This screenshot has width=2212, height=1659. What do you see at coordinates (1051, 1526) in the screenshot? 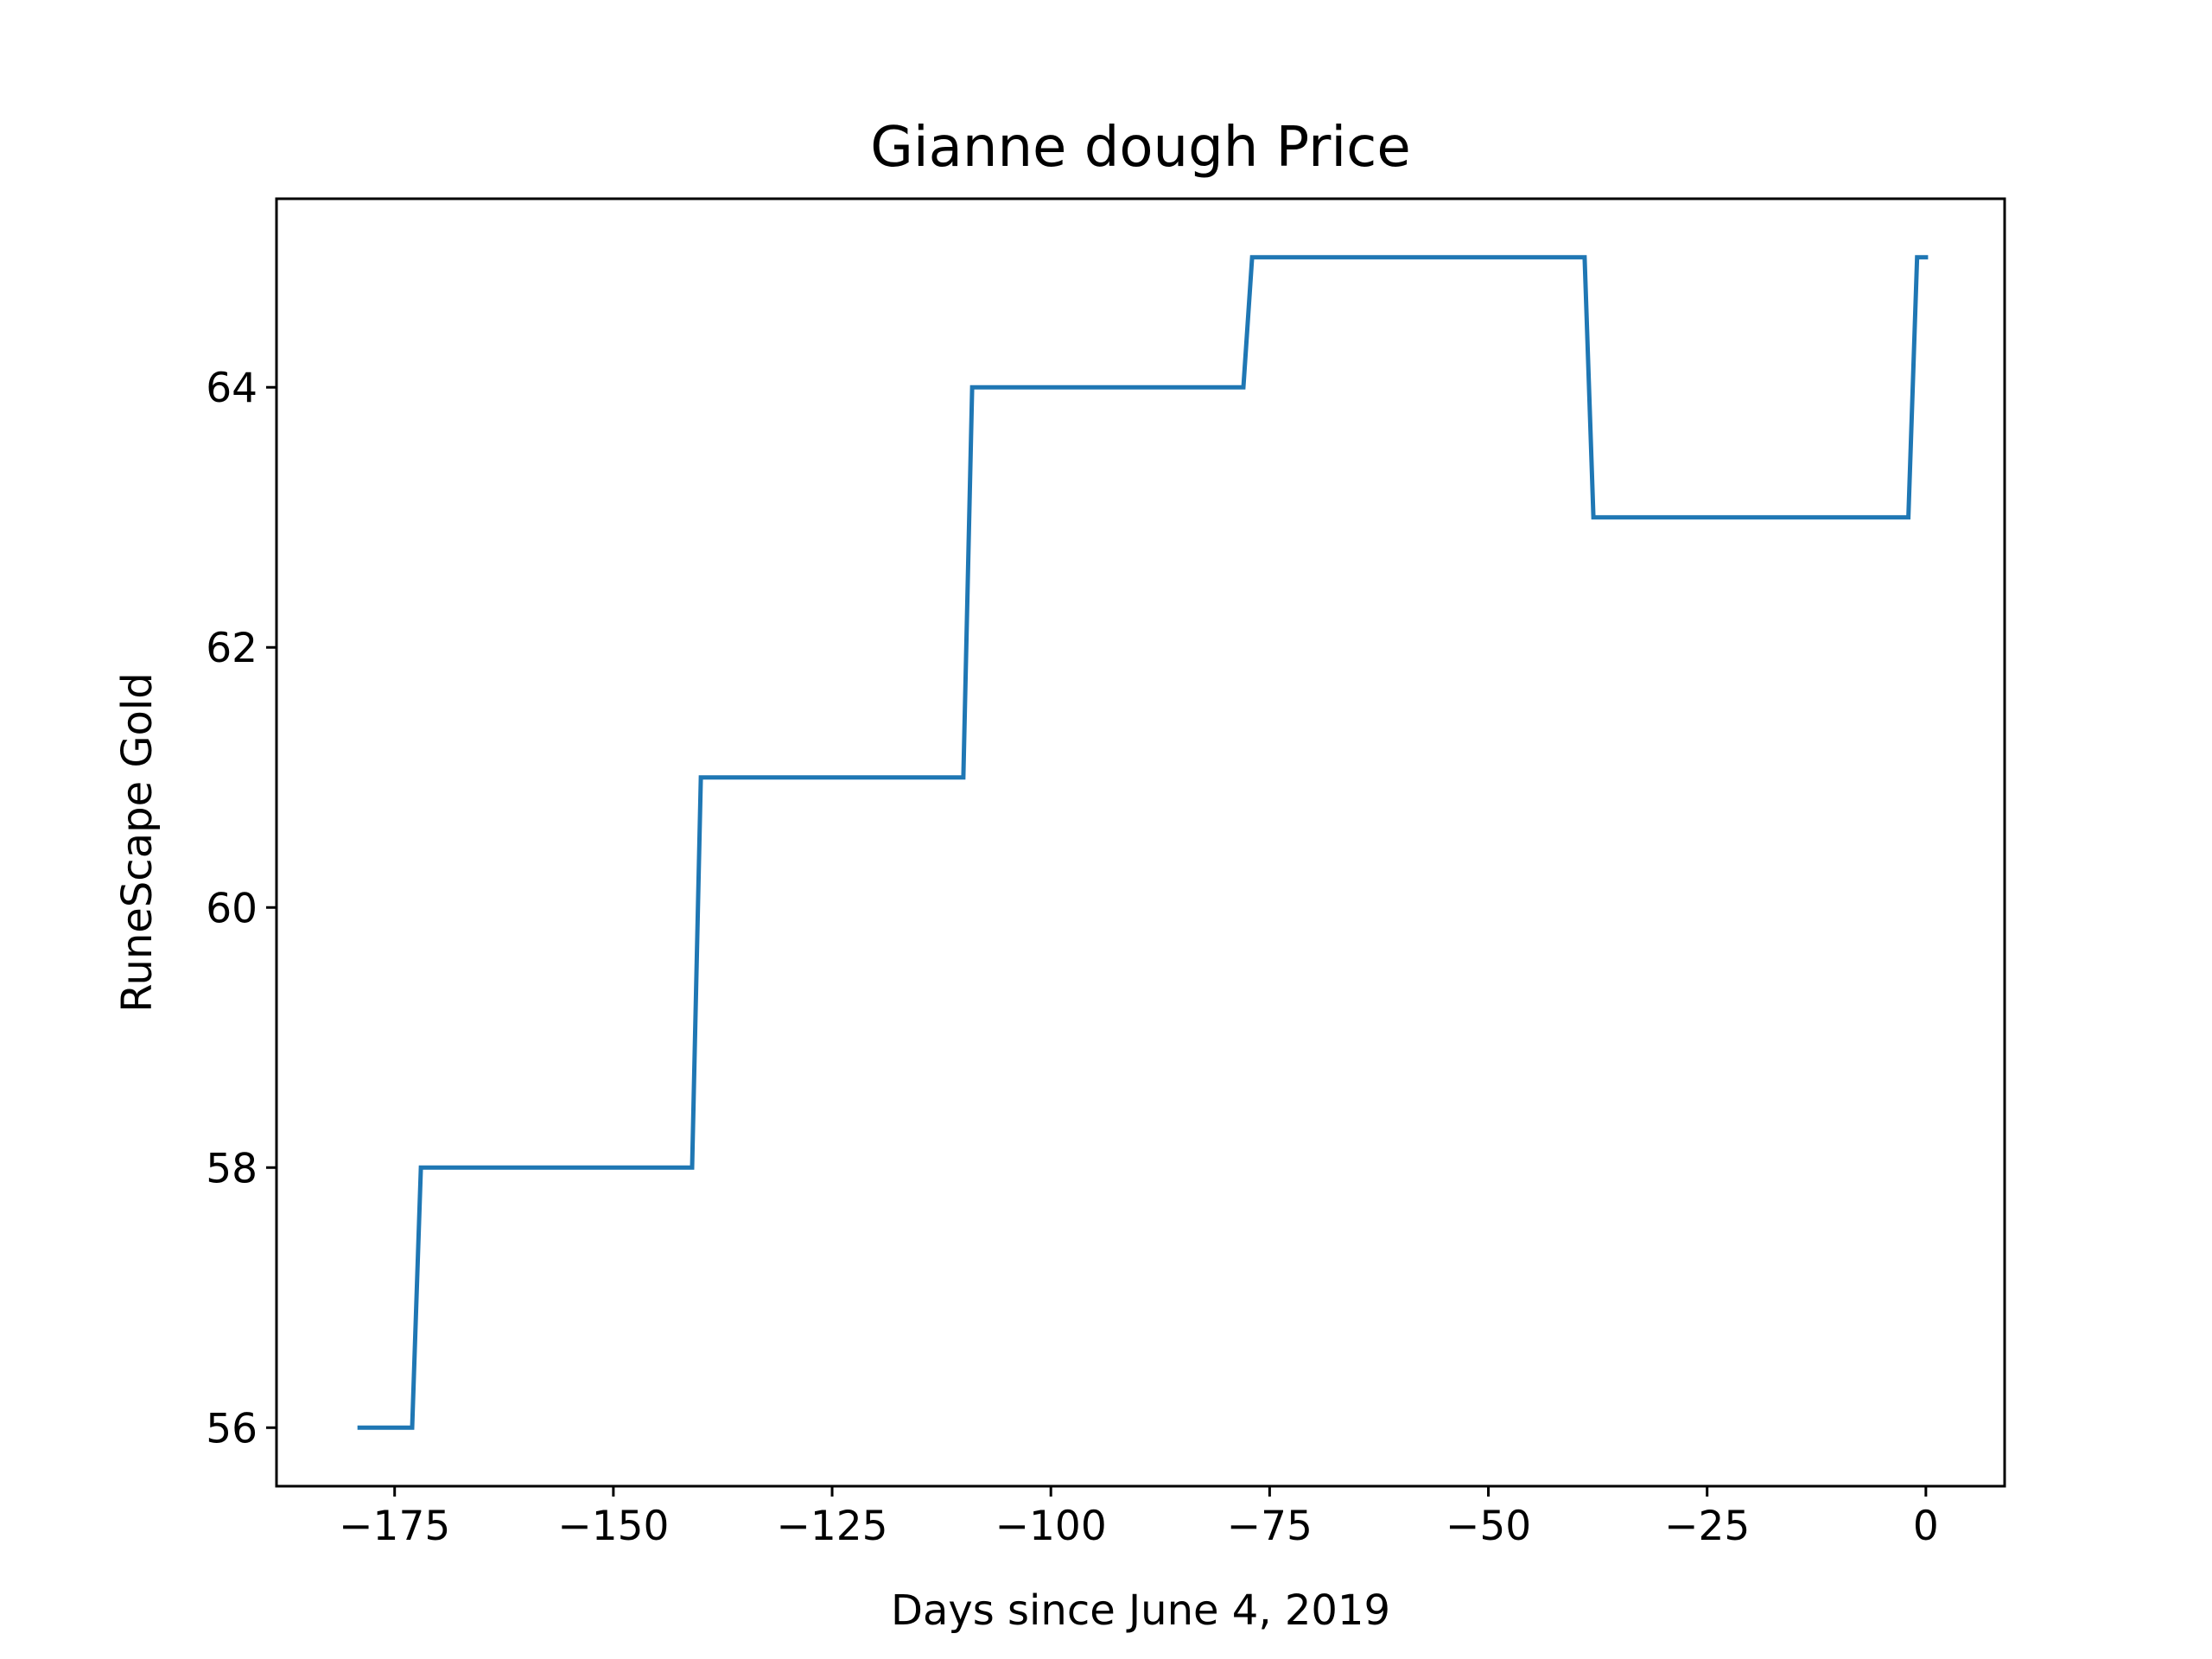
I see `x-tick-label: −100` at bounding box center [1051, 1526].